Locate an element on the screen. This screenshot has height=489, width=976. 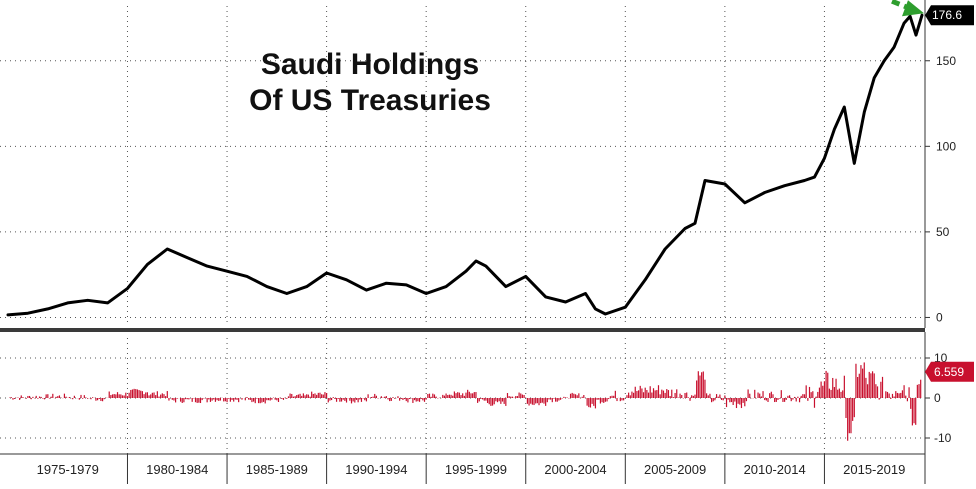
x-category-label-3: 1990-1994 is located at coordinates (376, 469).